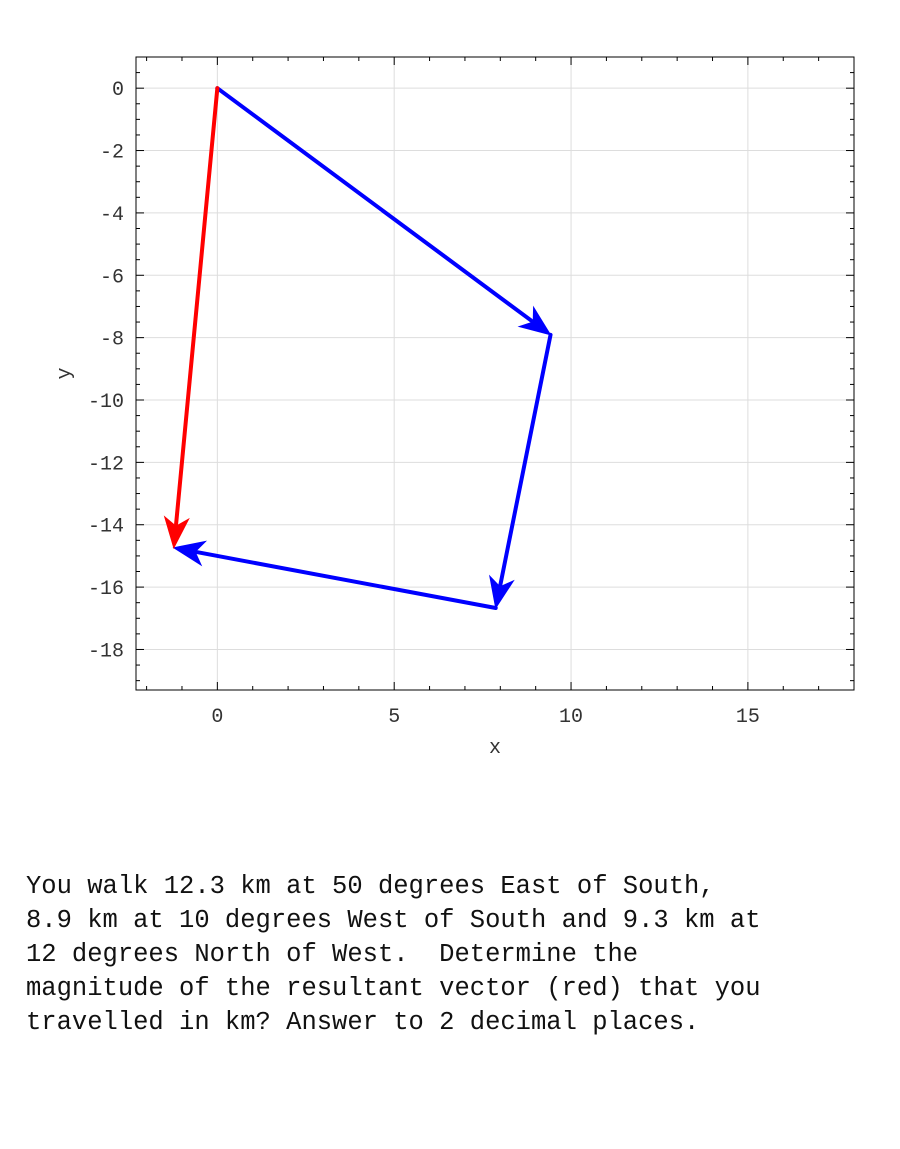 This screenshot has width=900, height=1149. What do you see at coordinates (190, 553) in the screenshot?
I see `vector-3-arrowhead` at bounding box center [190, 553].